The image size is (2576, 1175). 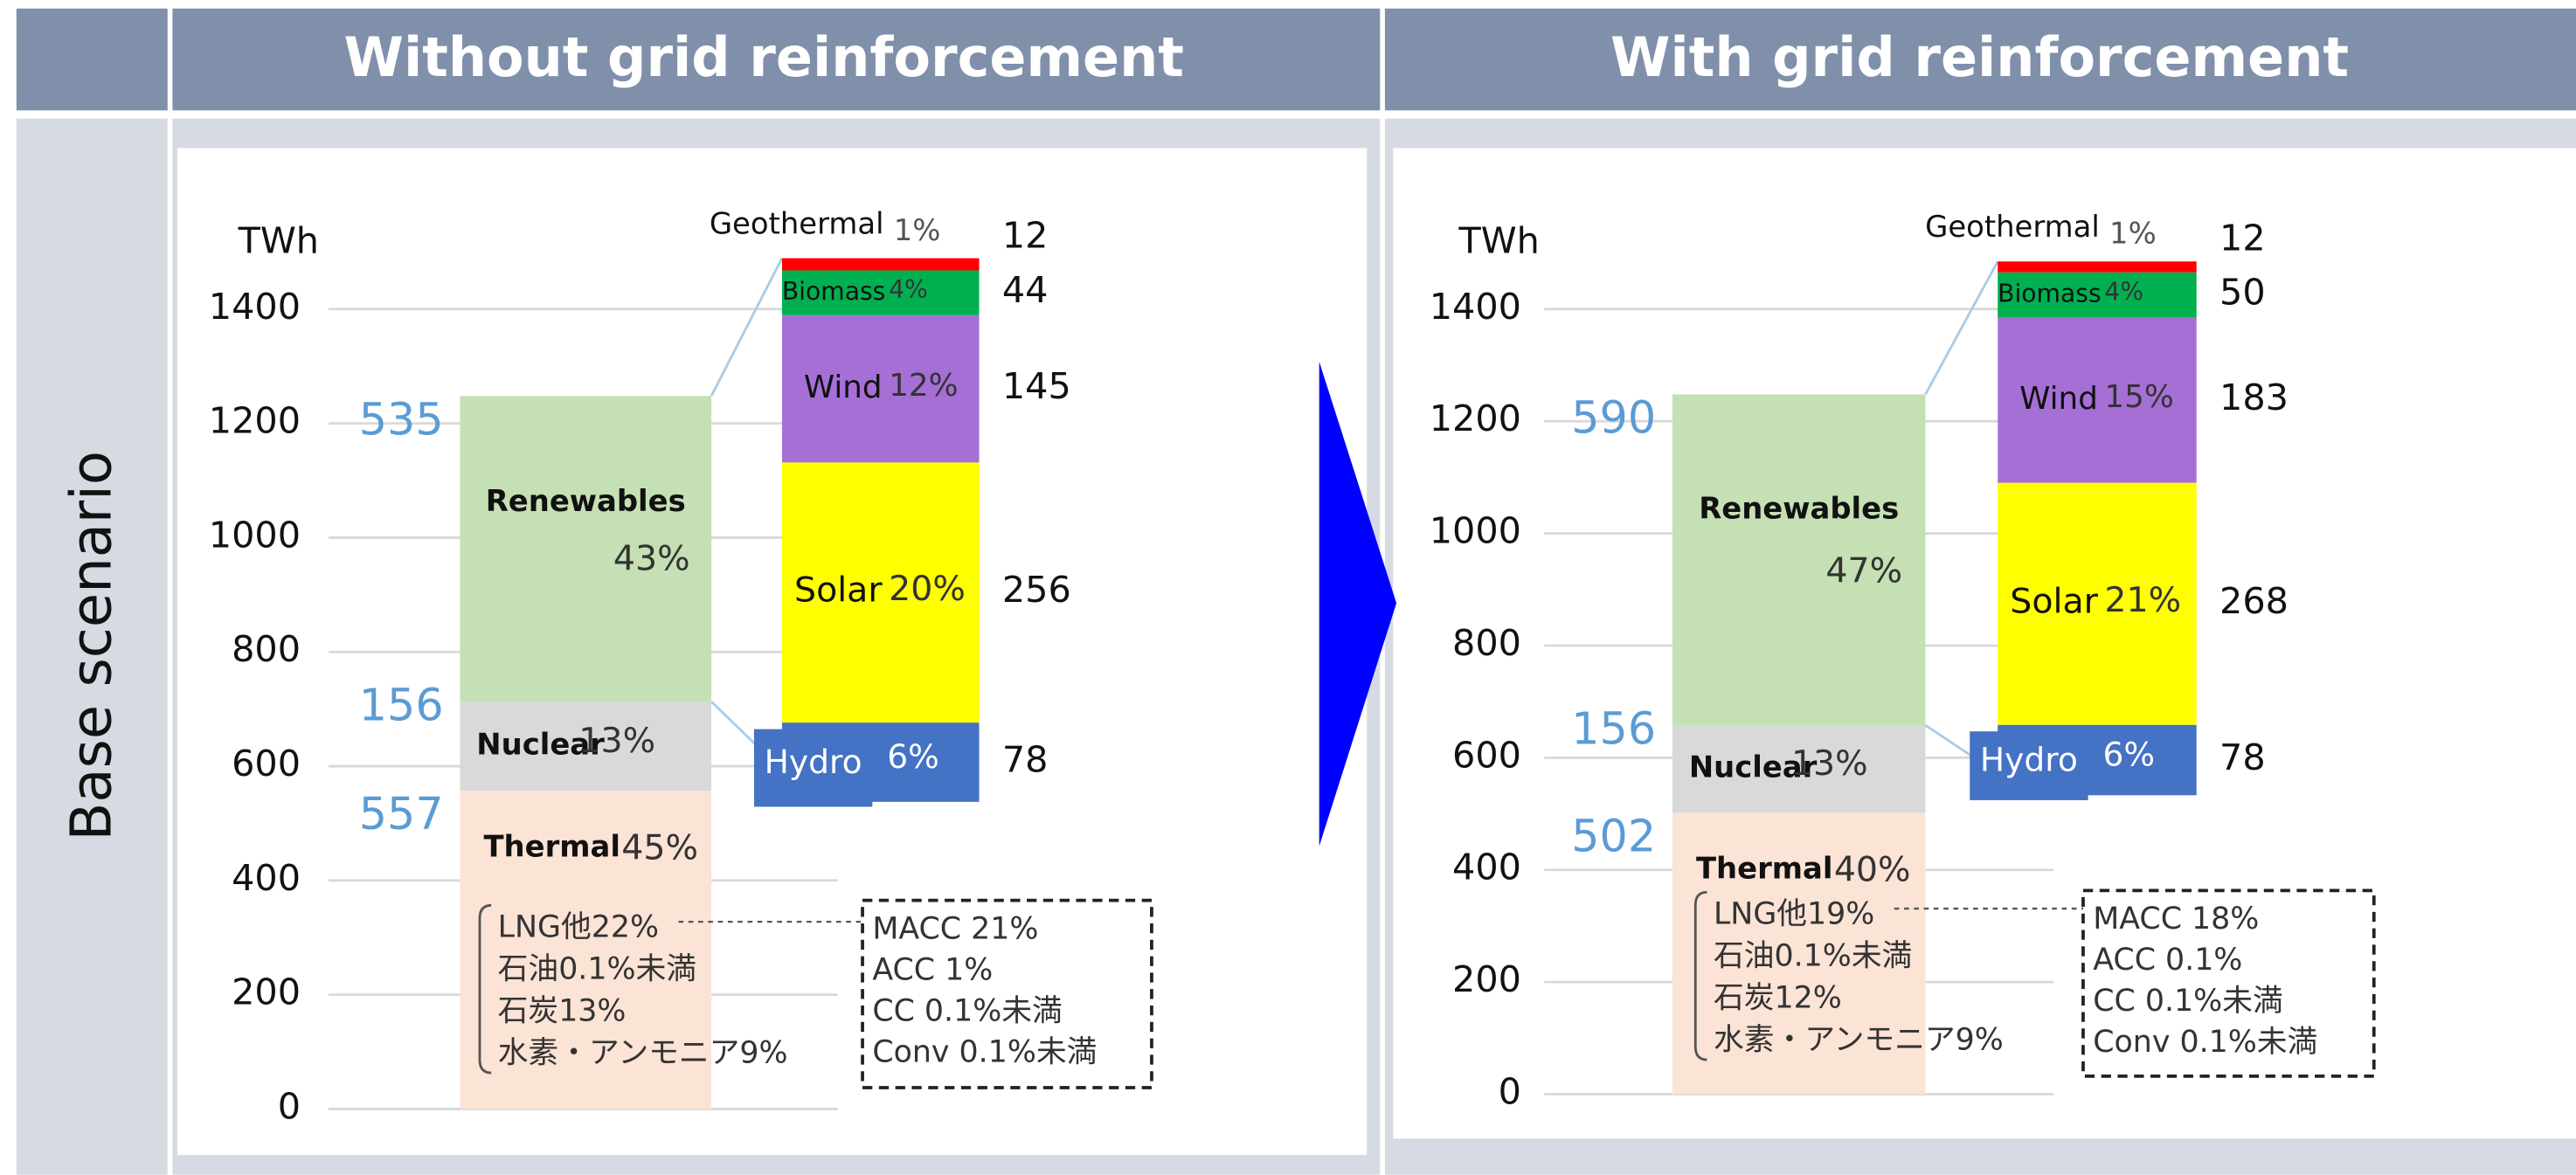 I want to click on segment-share: 43%, so click(x=651, y=559).